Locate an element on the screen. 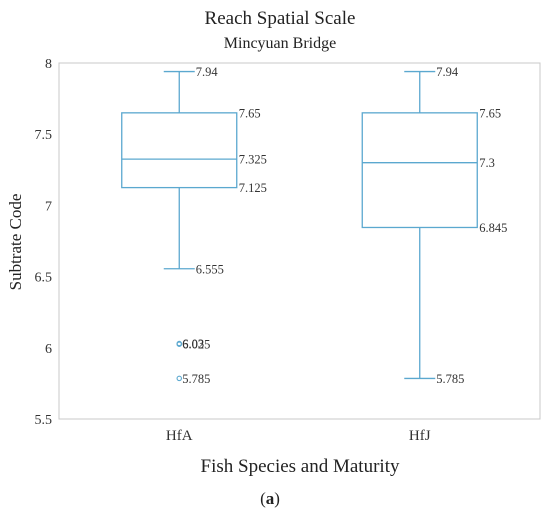 Image resolution: width=550 pixels, height=521 pixels. outlier-label: 6.025 is located at coordinates (196, 345).